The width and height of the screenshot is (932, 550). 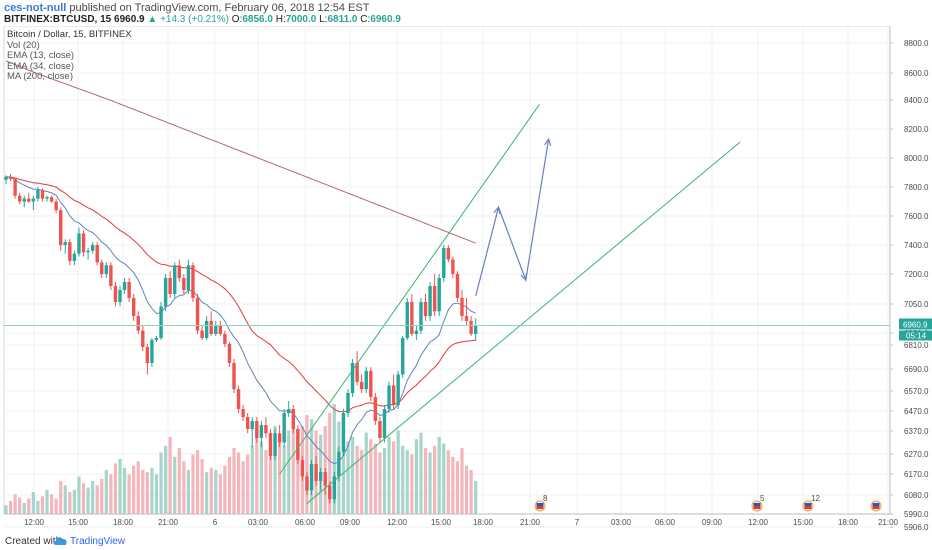 I want to click on event-count: 8, so click(x=545, y=498).